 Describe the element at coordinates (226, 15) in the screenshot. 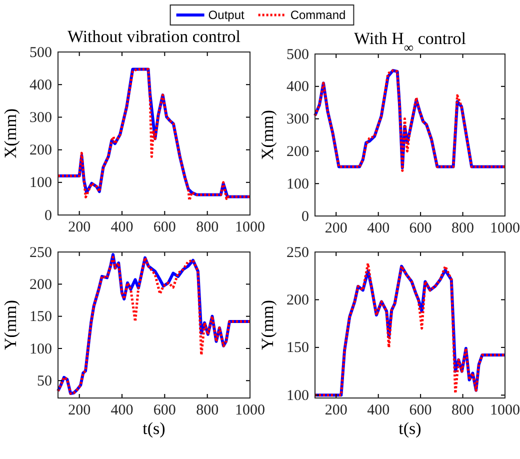

I see `legend-label: Output` at that location.